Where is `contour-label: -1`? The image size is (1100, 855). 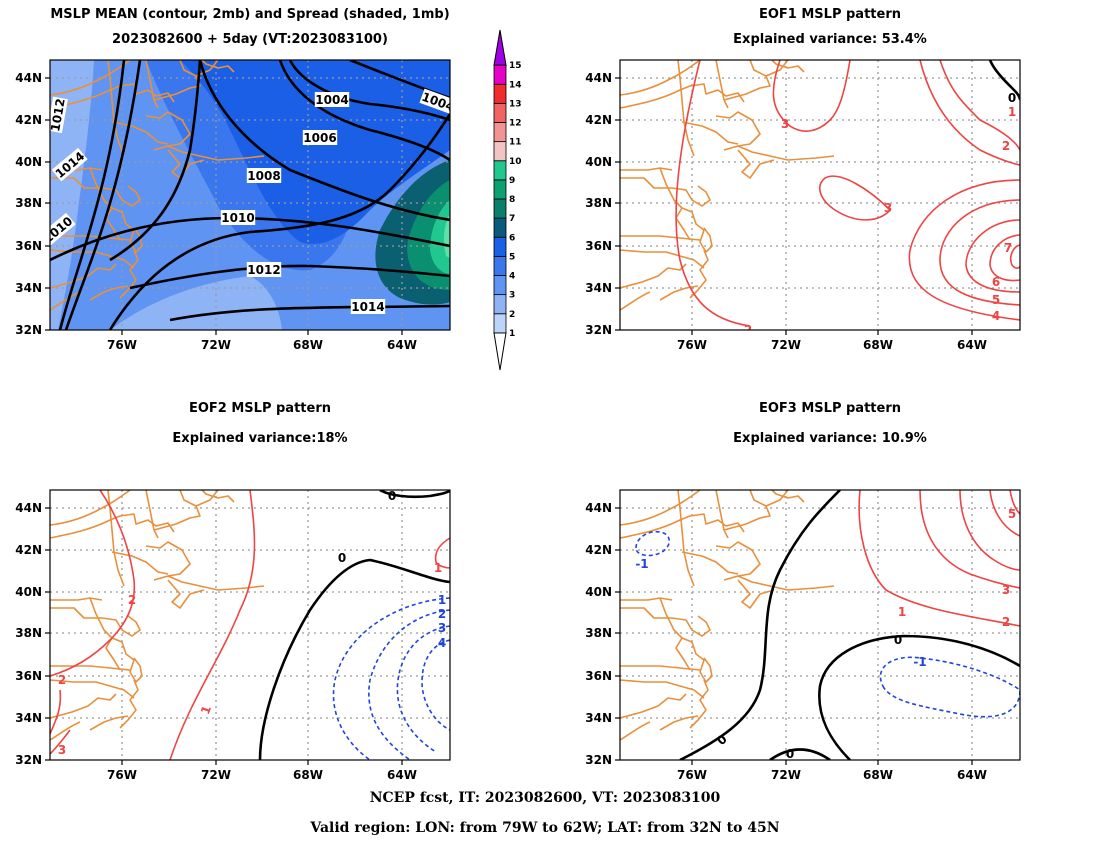
contour-label: -1 is located at coordinates (919, 662).